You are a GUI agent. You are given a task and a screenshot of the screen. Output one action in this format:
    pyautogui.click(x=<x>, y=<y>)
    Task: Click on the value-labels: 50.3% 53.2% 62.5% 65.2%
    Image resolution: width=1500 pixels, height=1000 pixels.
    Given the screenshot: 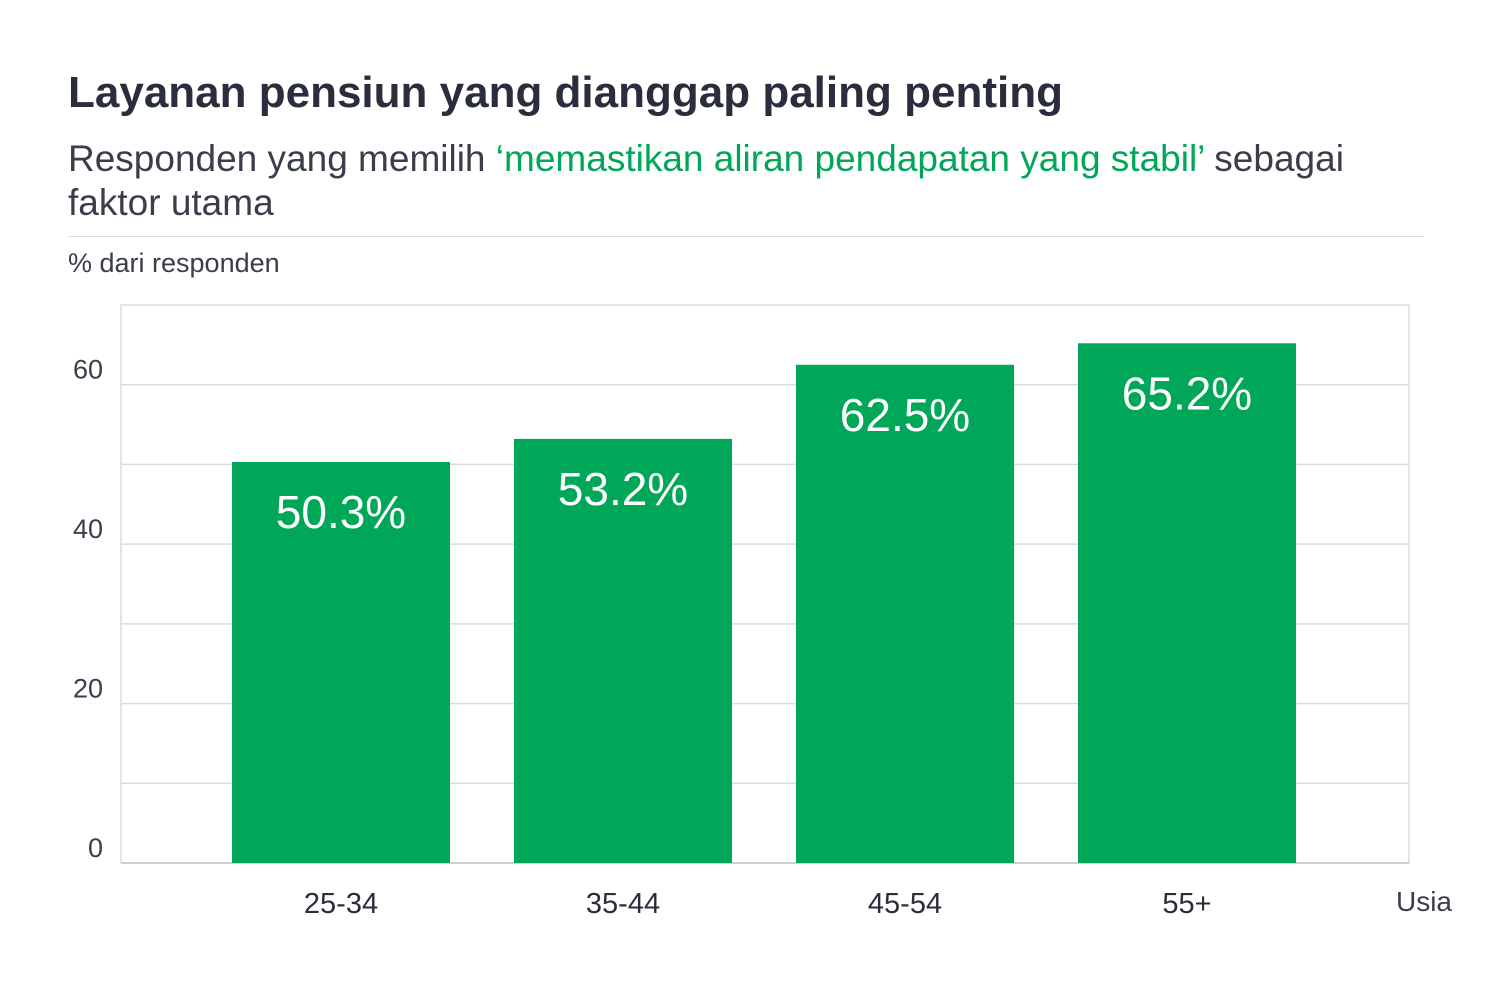 What is the action you would take?
    pyautogui.click(x=764, y=452)
    